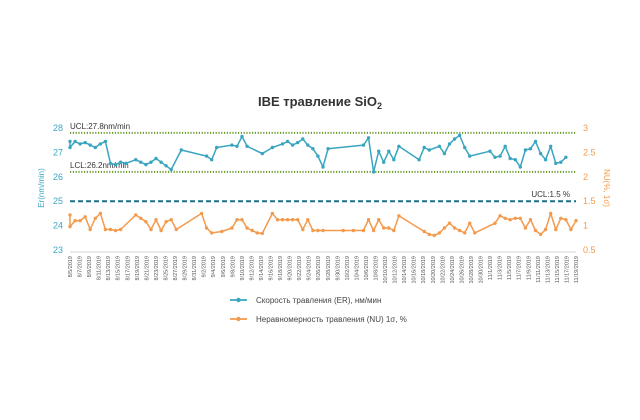 The height and width of the screenshot is (420, 640). What do you see at coordinates (320, 102) in the screenshot?
I see `chart-title: IBE травление SiO2` at bounding box center [320, 102].